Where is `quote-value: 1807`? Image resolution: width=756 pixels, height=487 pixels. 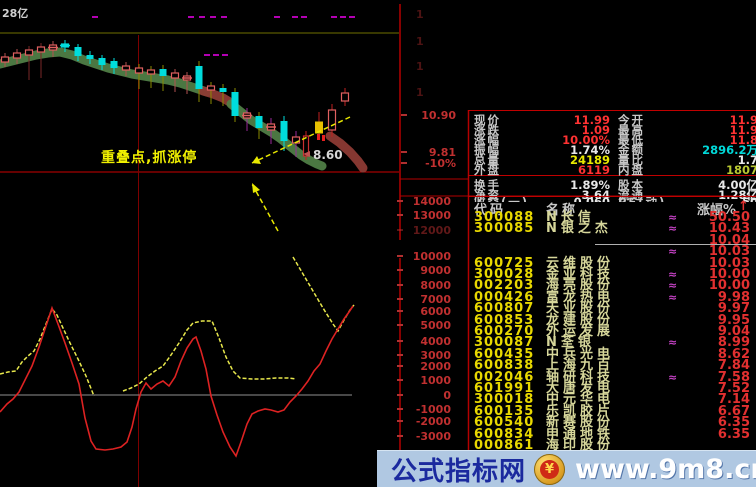 quote-value: 1807 is located at coordinates (740, 170).